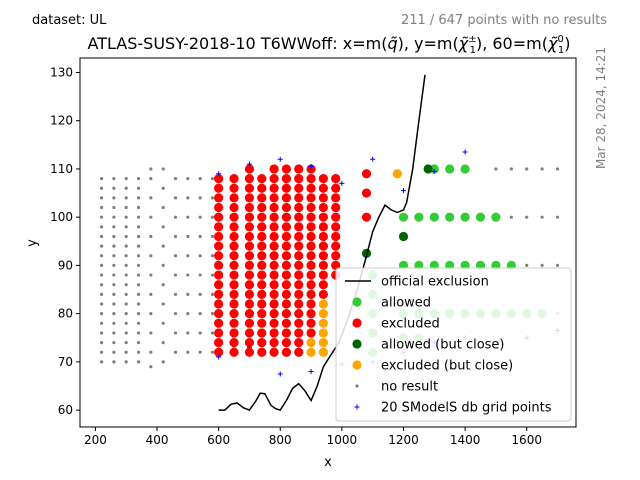 Image resolution: width=640 pixels, height=480 pixels. I want to click on x-tick-label: 1000, so click(342, 440).